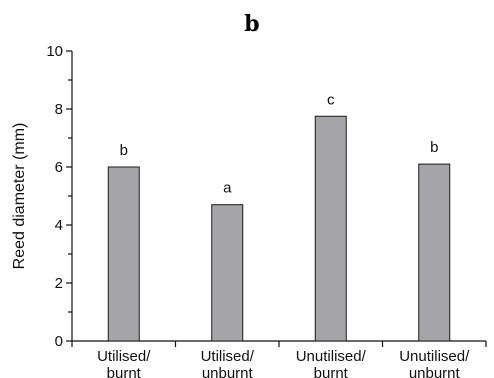  What do you see at coordinates (59, 109) in the screenshot?
I see `y-tick-label: 8` at bounding box center [59, 109].